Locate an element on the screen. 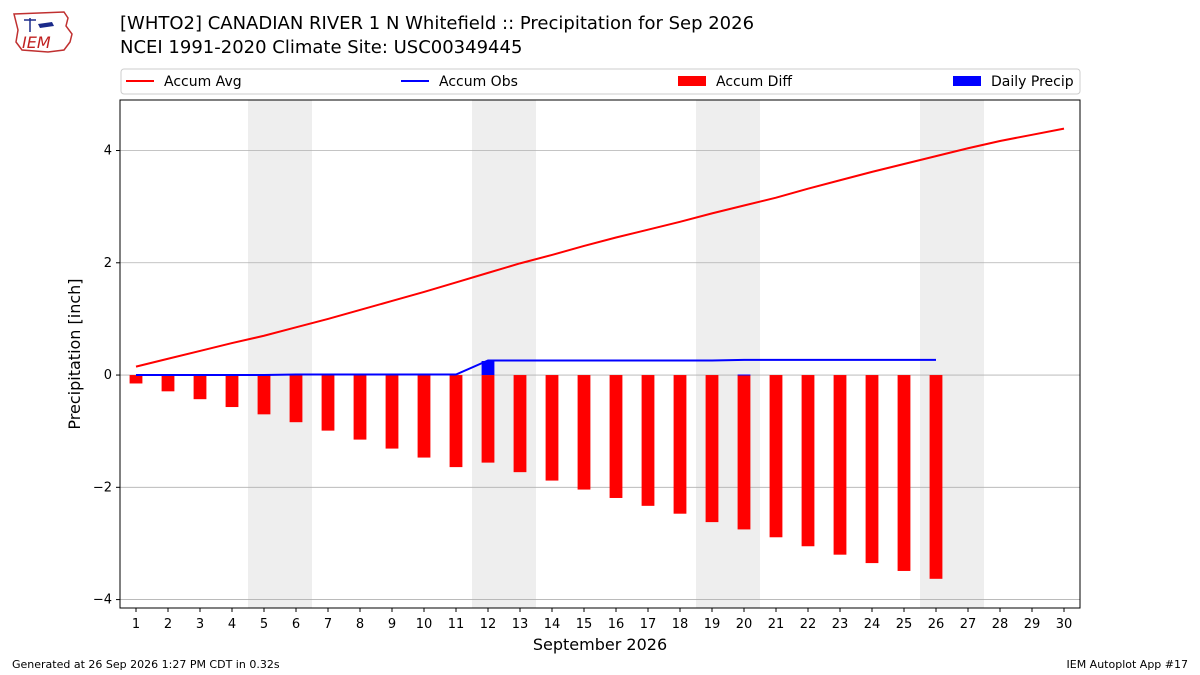  legend-label-accum-diff: Accum Diff is located at coordinates (754, 82).